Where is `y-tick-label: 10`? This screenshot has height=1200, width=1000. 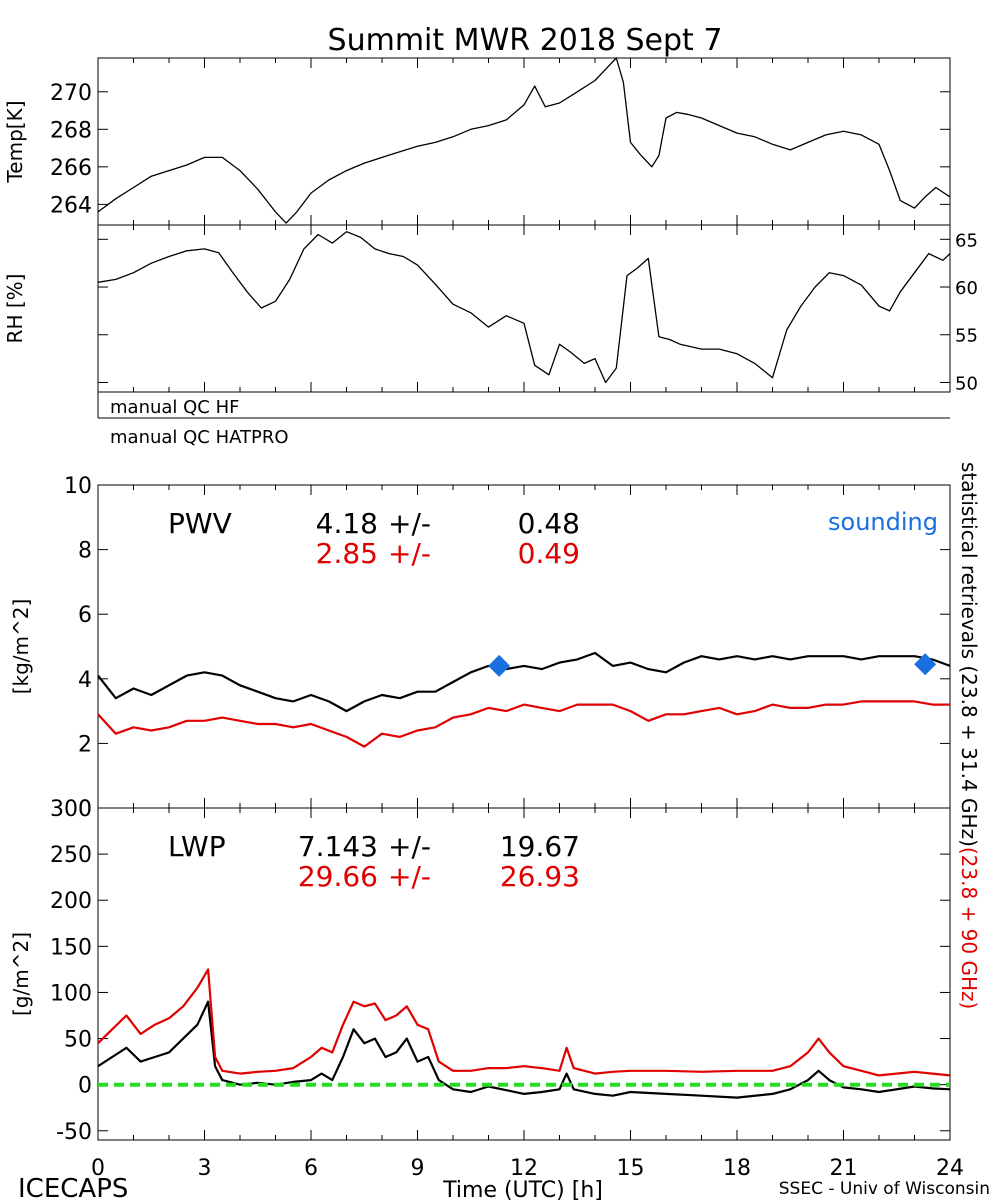
y-tick-label: 10 is located at coordinates (78, 486).